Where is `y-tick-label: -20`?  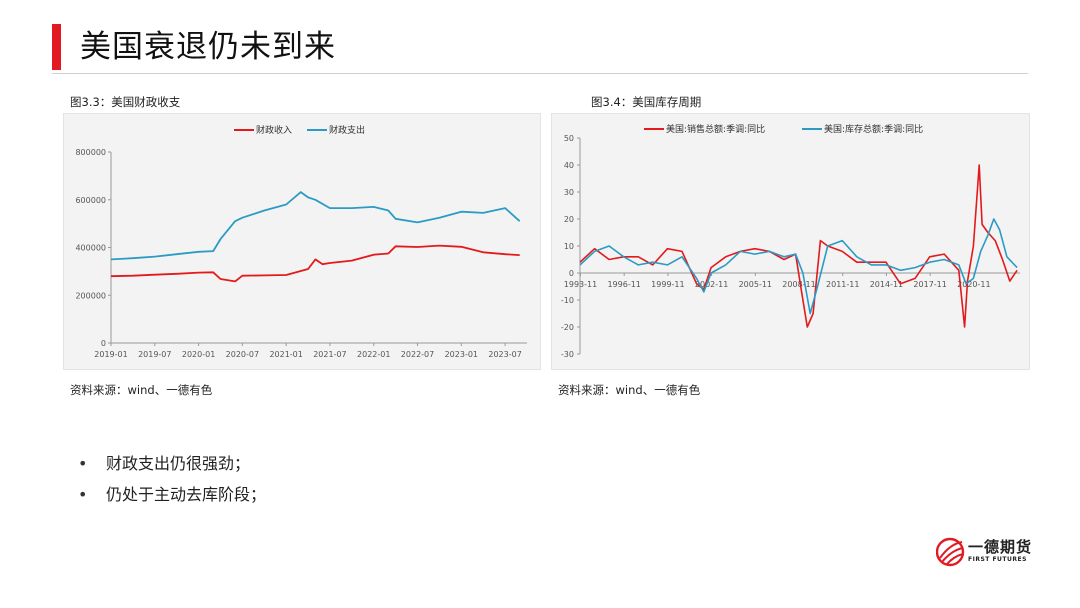
y-tick-label: -20 is located at coordinates (567, 327).